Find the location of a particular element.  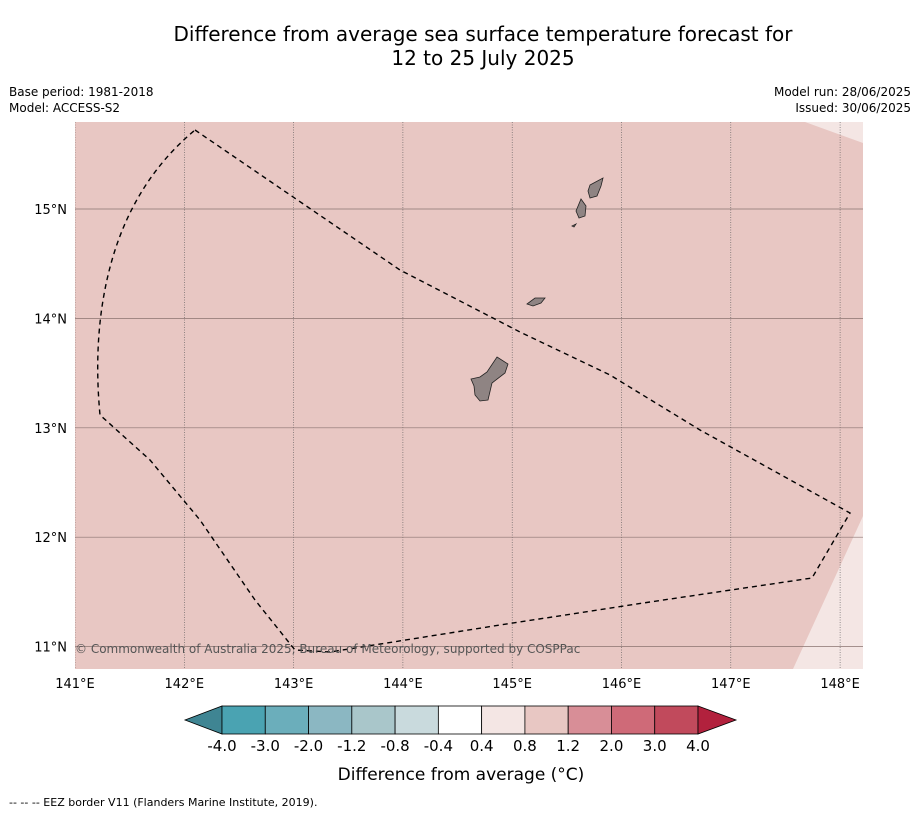

base-period: Base period: 1981-2018 is located at coordinates (81, 92).